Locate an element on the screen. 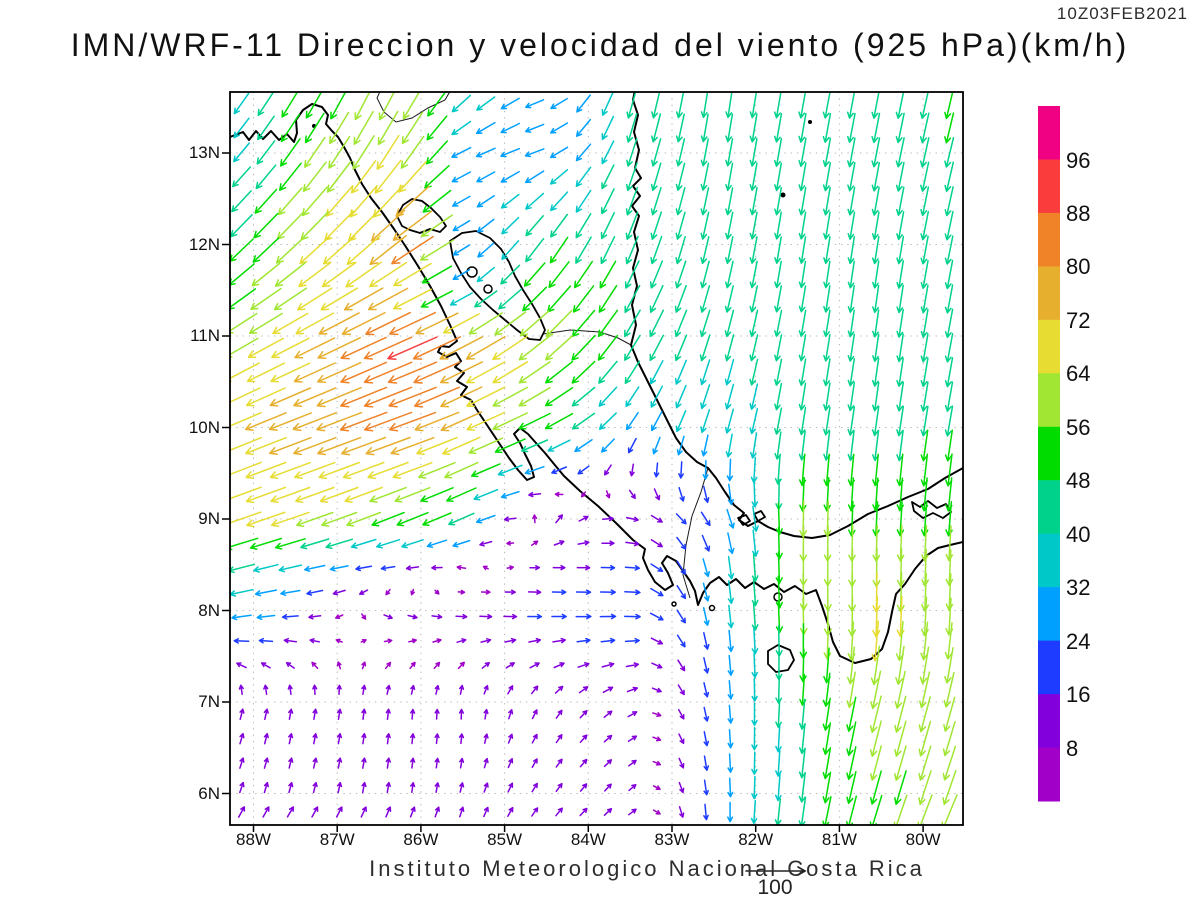 The height and width of the screenshot is (900, 1200). y-axis-label: 6N is located at coordinates (209, 793).